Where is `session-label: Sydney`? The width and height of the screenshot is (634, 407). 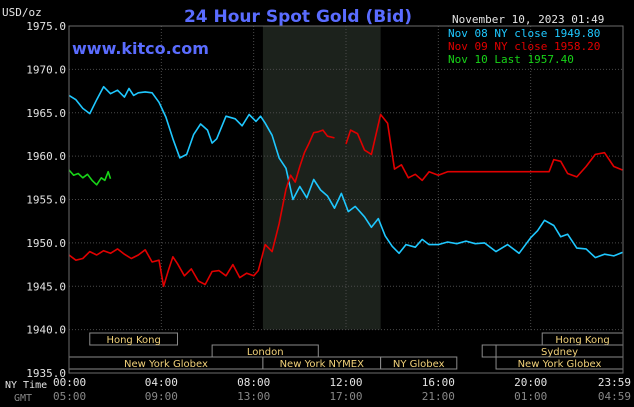 session-label: Sydney is located at coordinates (559, 352).